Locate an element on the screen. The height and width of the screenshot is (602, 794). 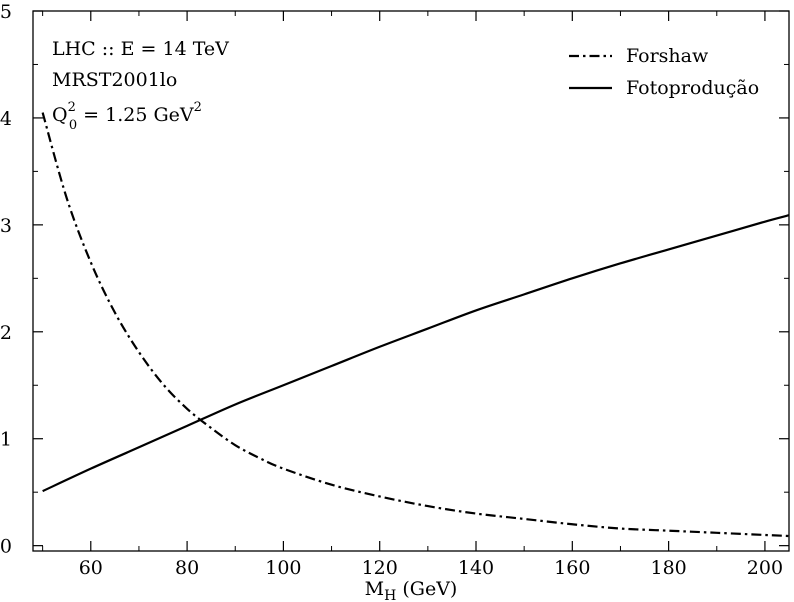
x-axis-label: MH (GeV) is located at coordinates (411, 590).